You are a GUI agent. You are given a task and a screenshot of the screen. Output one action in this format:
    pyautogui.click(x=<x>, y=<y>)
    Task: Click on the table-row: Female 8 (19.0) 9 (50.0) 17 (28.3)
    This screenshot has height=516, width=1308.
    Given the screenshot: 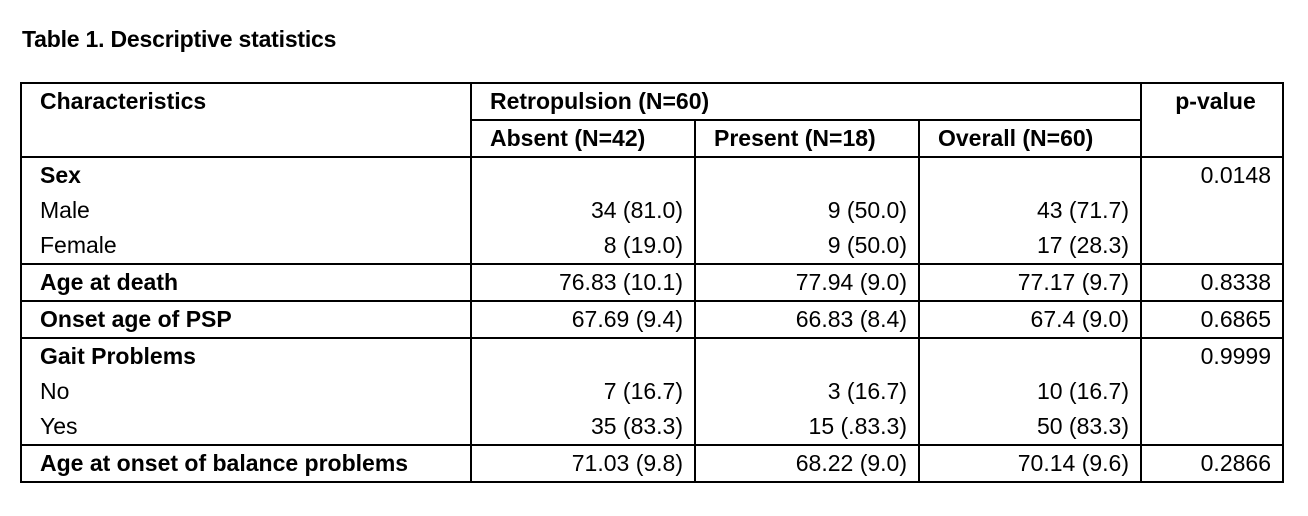 What is the action you would take?
    pyautogui.click(x=652, y=246)
    